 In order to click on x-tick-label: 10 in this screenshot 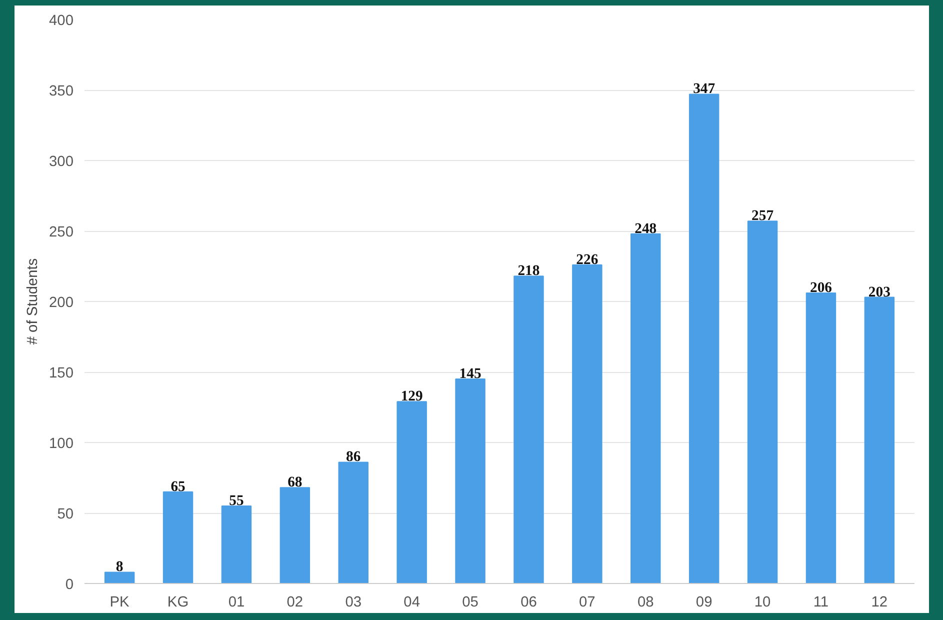, I will do `click(762, 602)`.